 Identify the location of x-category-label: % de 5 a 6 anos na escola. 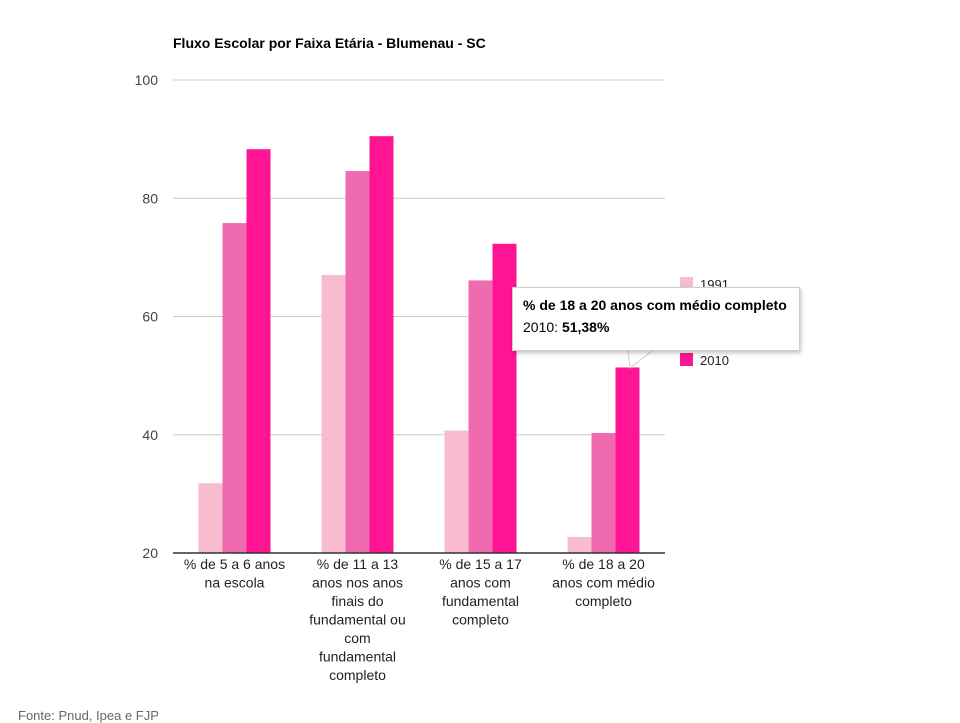
(234, 573).